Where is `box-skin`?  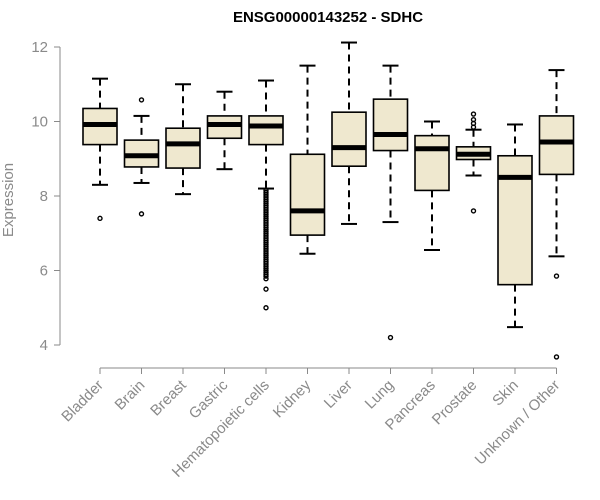
box-skin is located at coordinates (515, 226).